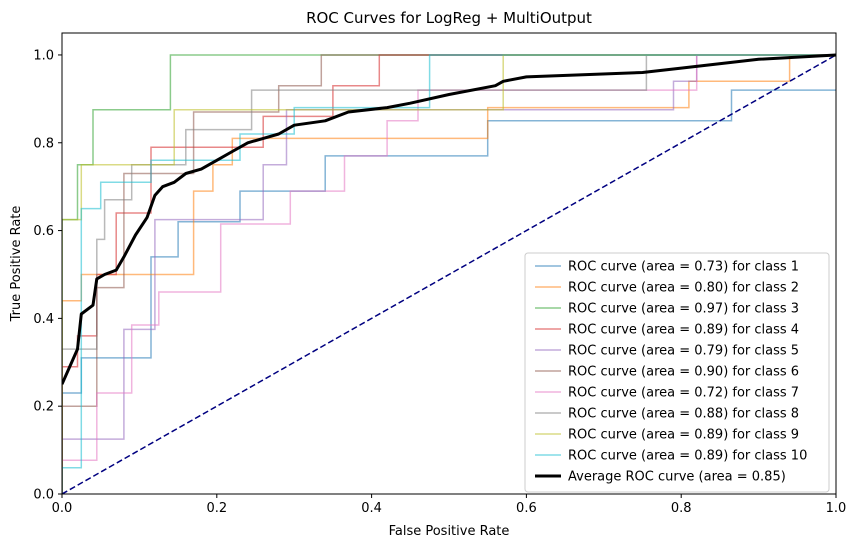  What do you see at coordinates (683, 393) in the screenshot?
I see `legend-label: ROC curve (area = 0.72) for class 7` at bounding box center [683, 393].